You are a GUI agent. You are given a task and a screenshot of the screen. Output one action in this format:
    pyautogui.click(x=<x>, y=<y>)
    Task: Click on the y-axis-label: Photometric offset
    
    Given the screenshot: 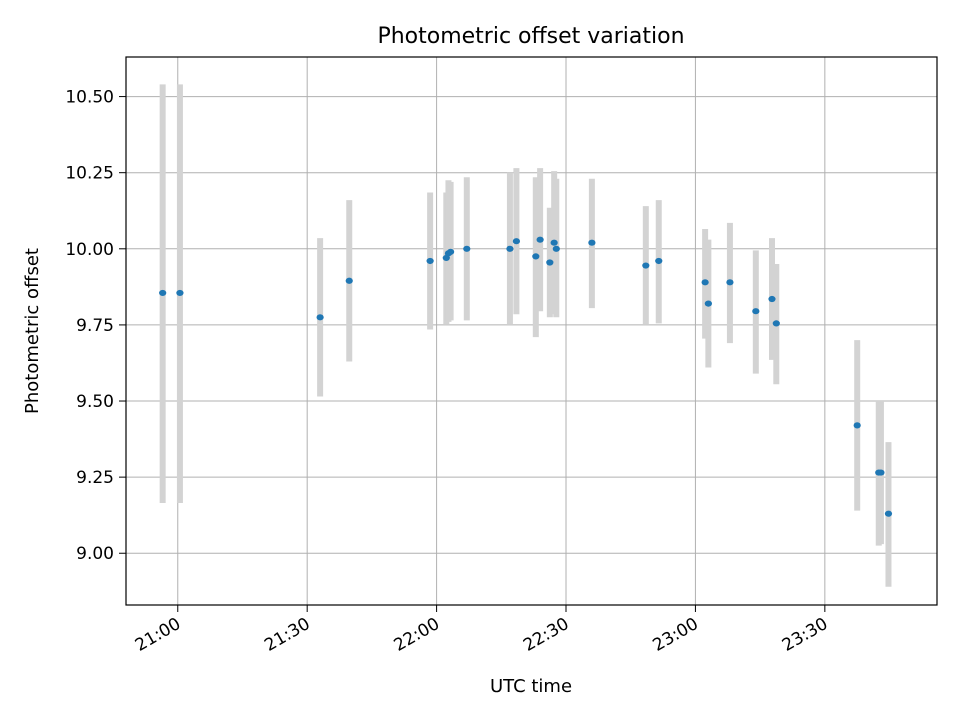 What is the action you would take?
    pyautogui.click(x=32, y=331)
    